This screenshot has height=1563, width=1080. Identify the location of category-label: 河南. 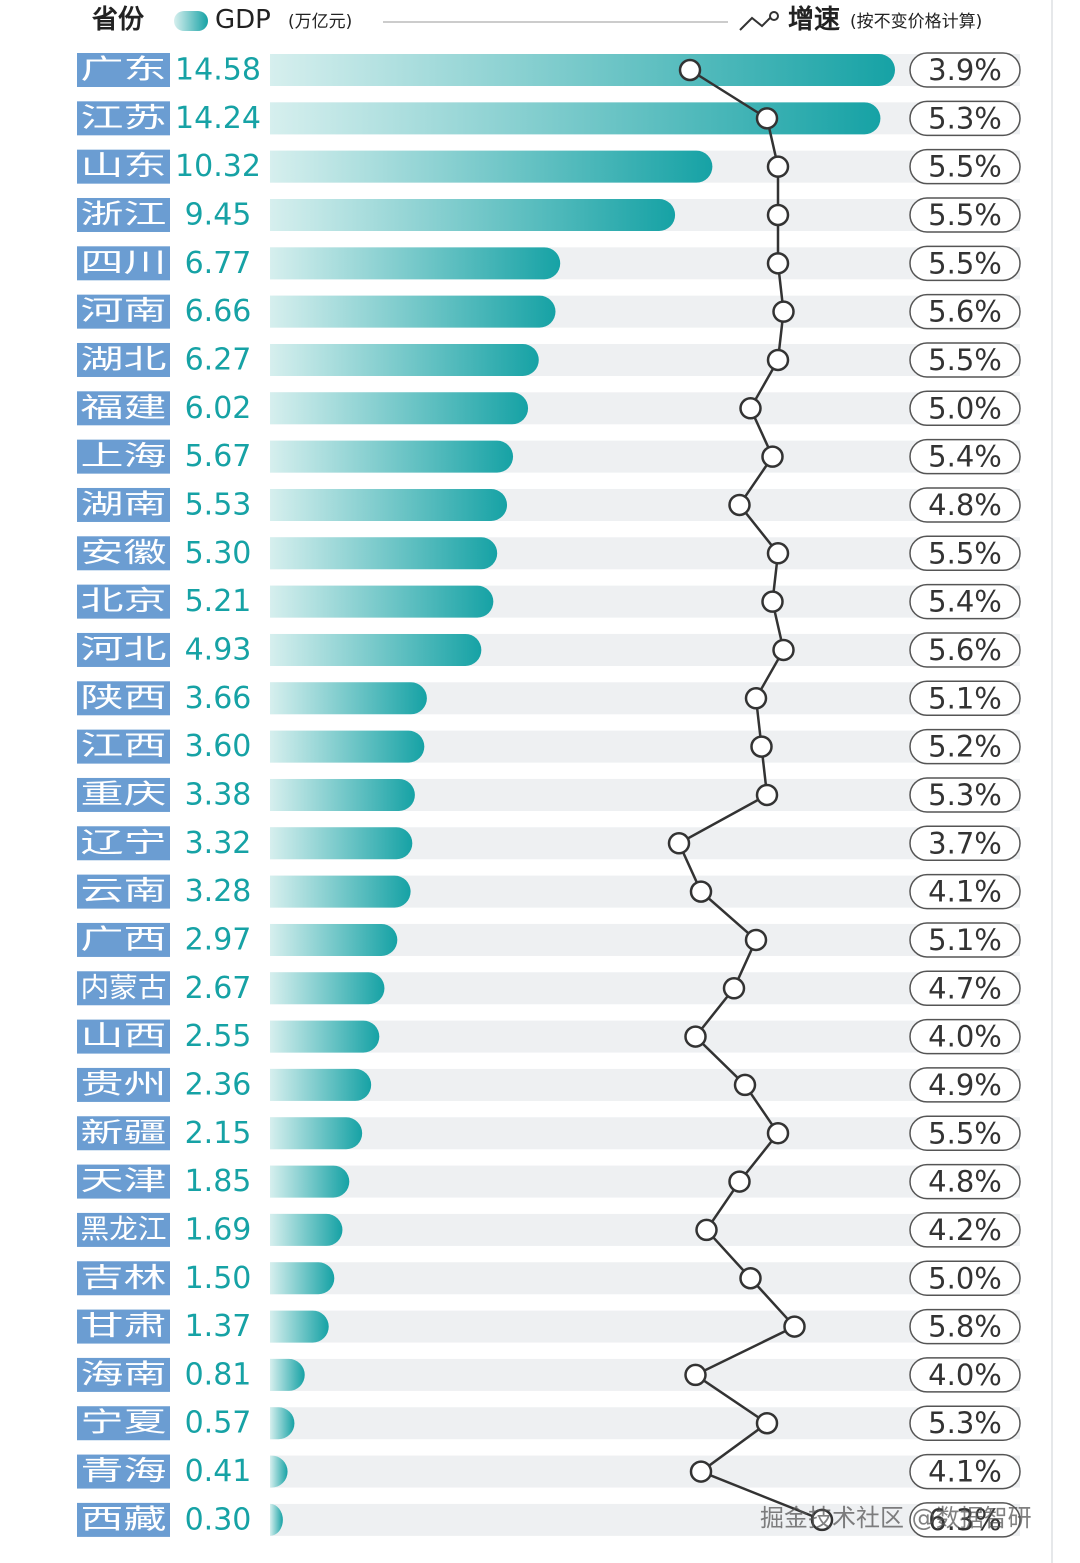
(124, 311).